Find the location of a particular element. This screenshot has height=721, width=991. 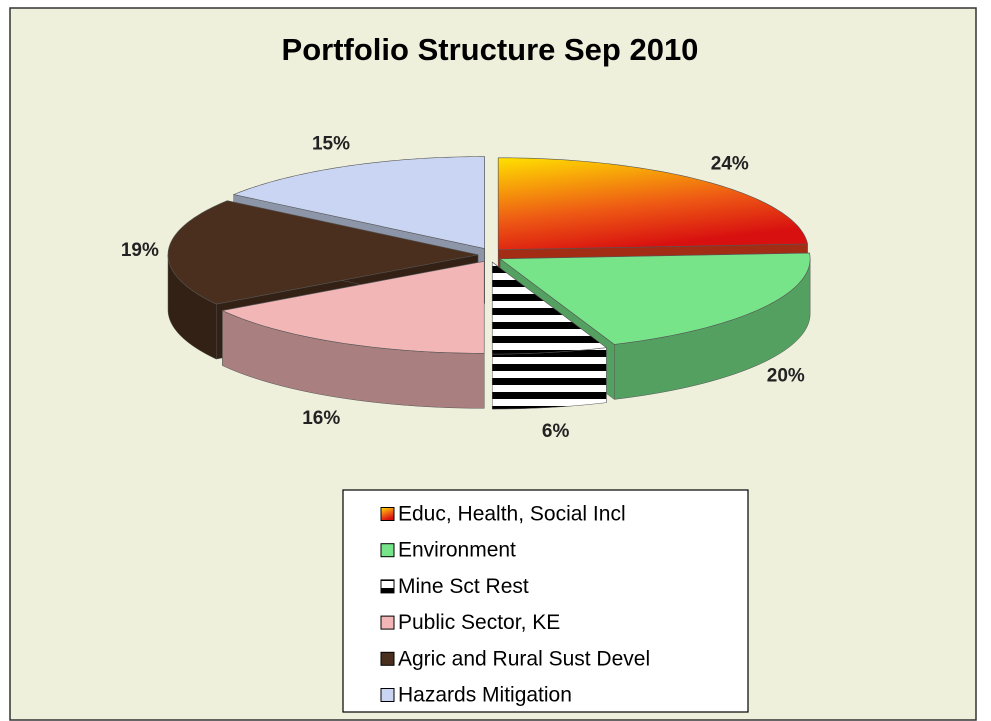

data-label: 19% is located at coordinates (140, 250).